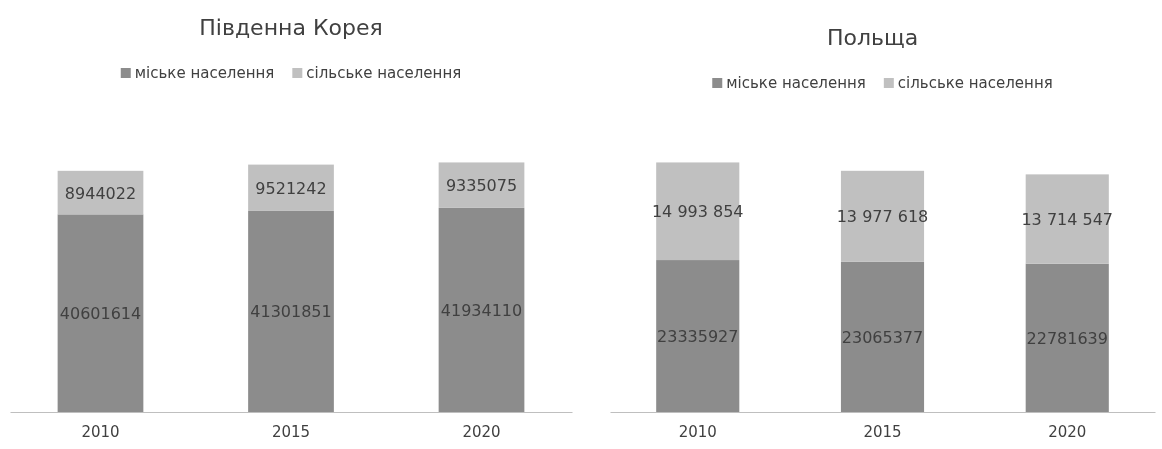  Describe the element at coordinates (872, 37) in the screenshot. I see `chart-title: Польща` at that location.